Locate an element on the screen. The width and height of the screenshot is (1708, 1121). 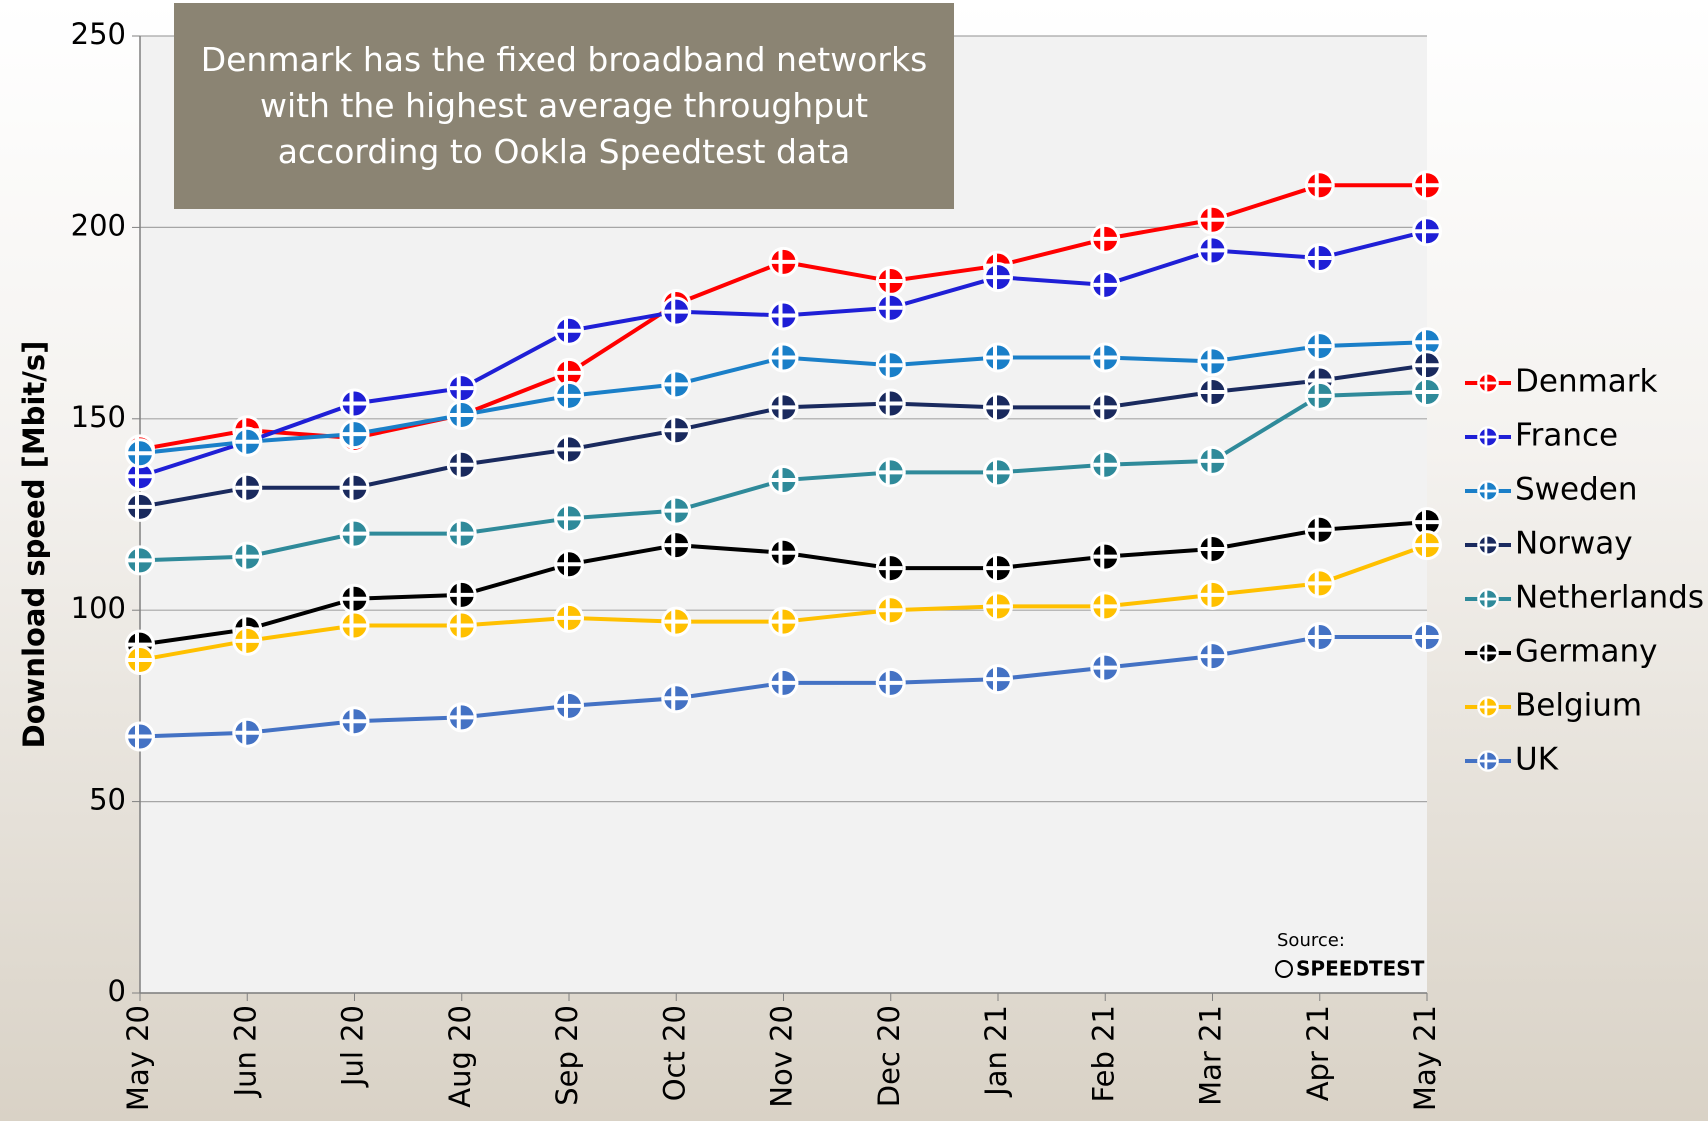
x-tick-label: Feb 21 is located at coordinates (1103, 1053).